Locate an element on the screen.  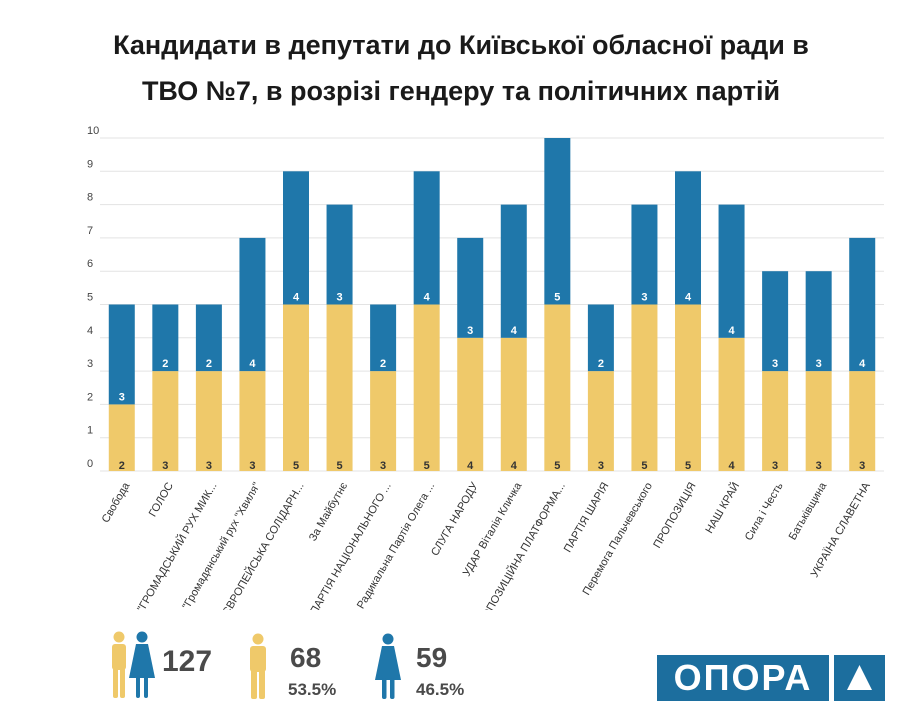
men-count: 59 is located at coordinates (432, 657).